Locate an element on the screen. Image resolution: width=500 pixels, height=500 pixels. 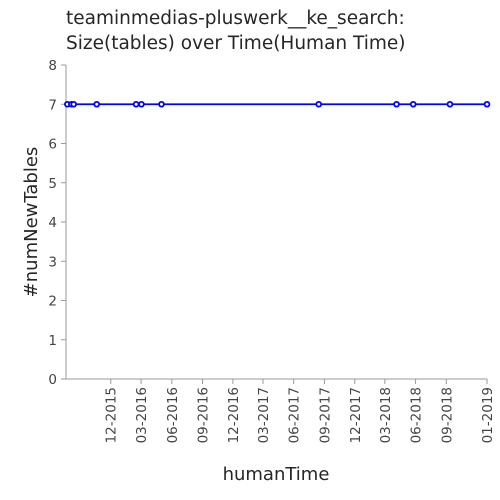
x-tick-label: 01-2019 is located at coordinates (488, 415).